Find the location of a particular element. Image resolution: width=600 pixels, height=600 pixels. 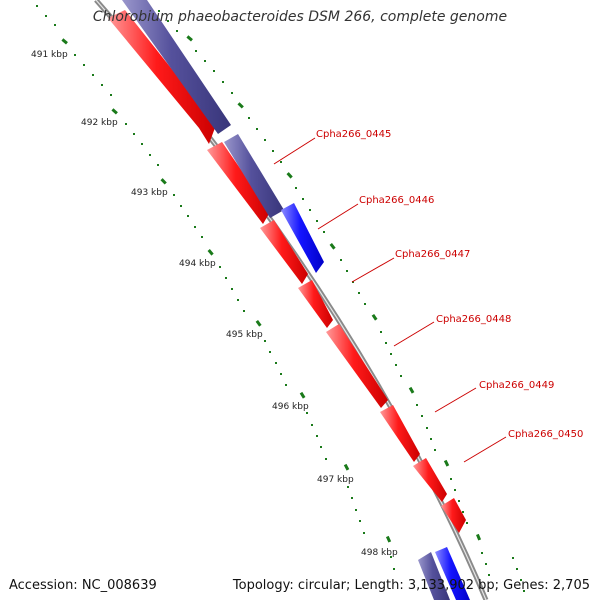

kbp-label: 496 kbp is located at coordinates (290, 407).